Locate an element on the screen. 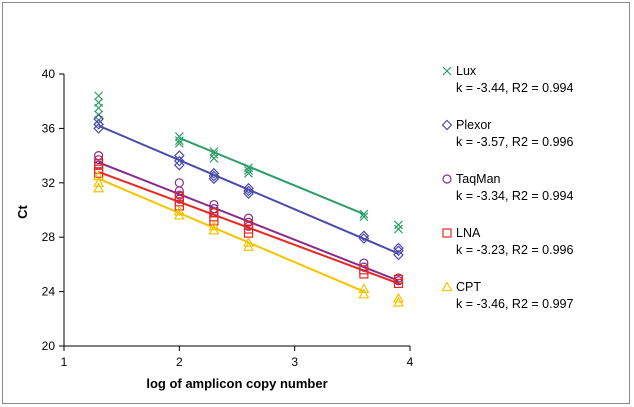 This screenshot has height=407, width=634. y-tick-label: 20 is located at coordinates (49, 346).